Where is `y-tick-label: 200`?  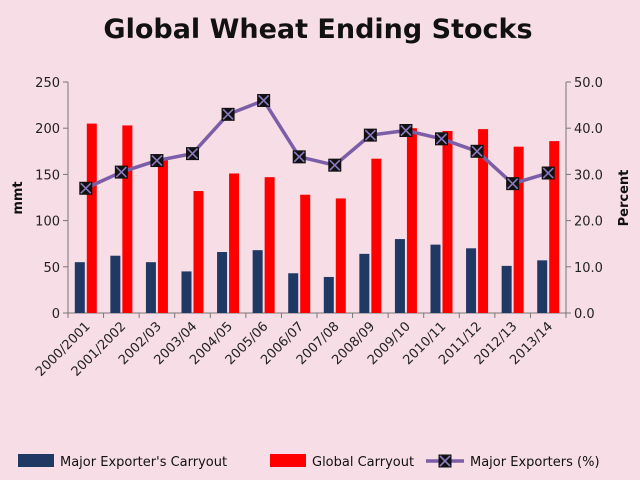
y-tick-label: 200 is located at coordinates (47, 129).